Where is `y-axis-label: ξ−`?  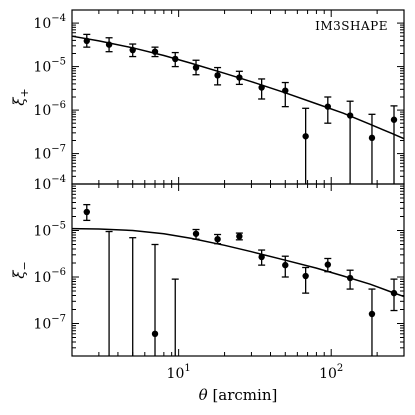 y-axis-label: ξ− is located at coordinates (20, 269).